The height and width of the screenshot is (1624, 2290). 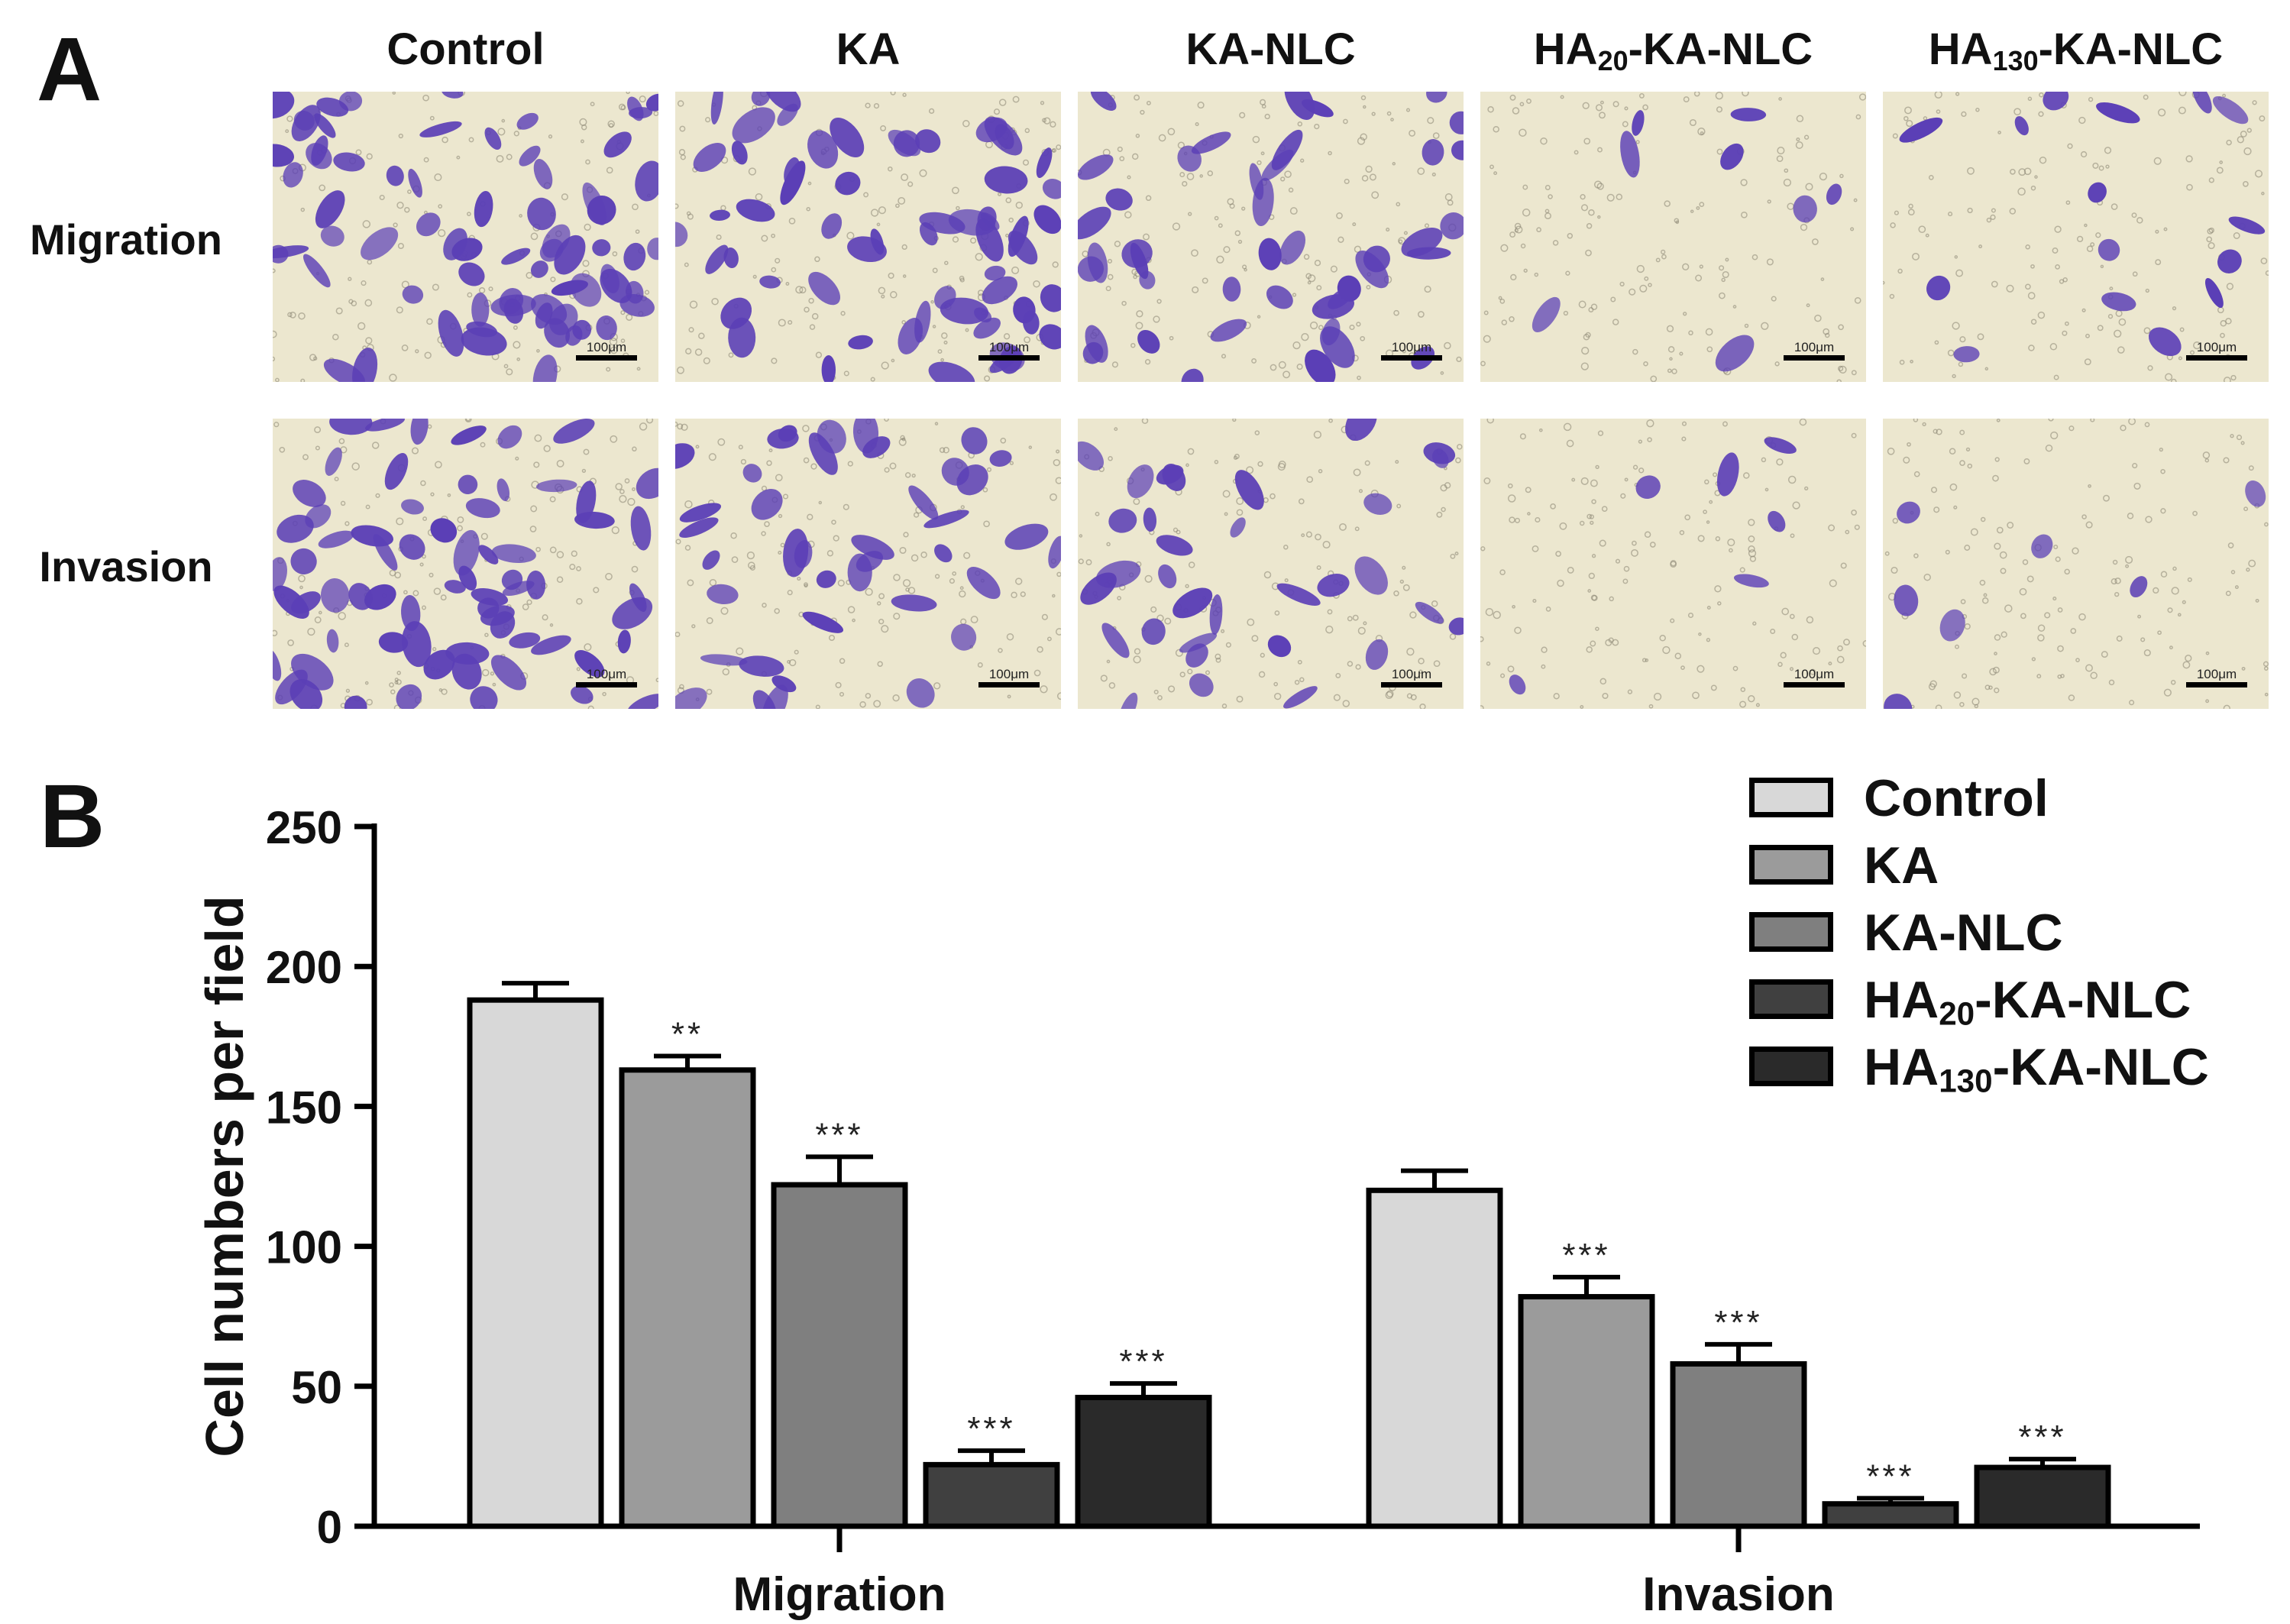 What do you see at coordinates (1270, 49) in the screenshot?
I see `column-header-ka-nlc: KA-NLC` at bounding box center [1270, 49].